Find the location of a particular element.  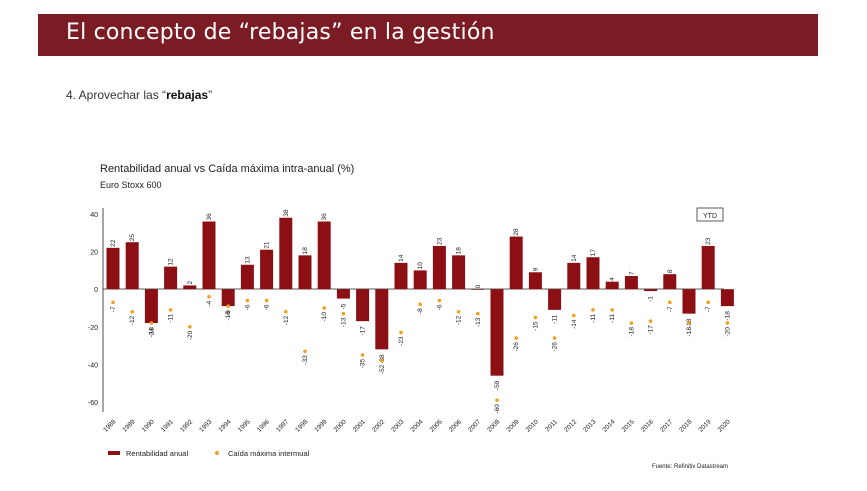

x-tick-label: 2003 is located at coordinates (397, 425).